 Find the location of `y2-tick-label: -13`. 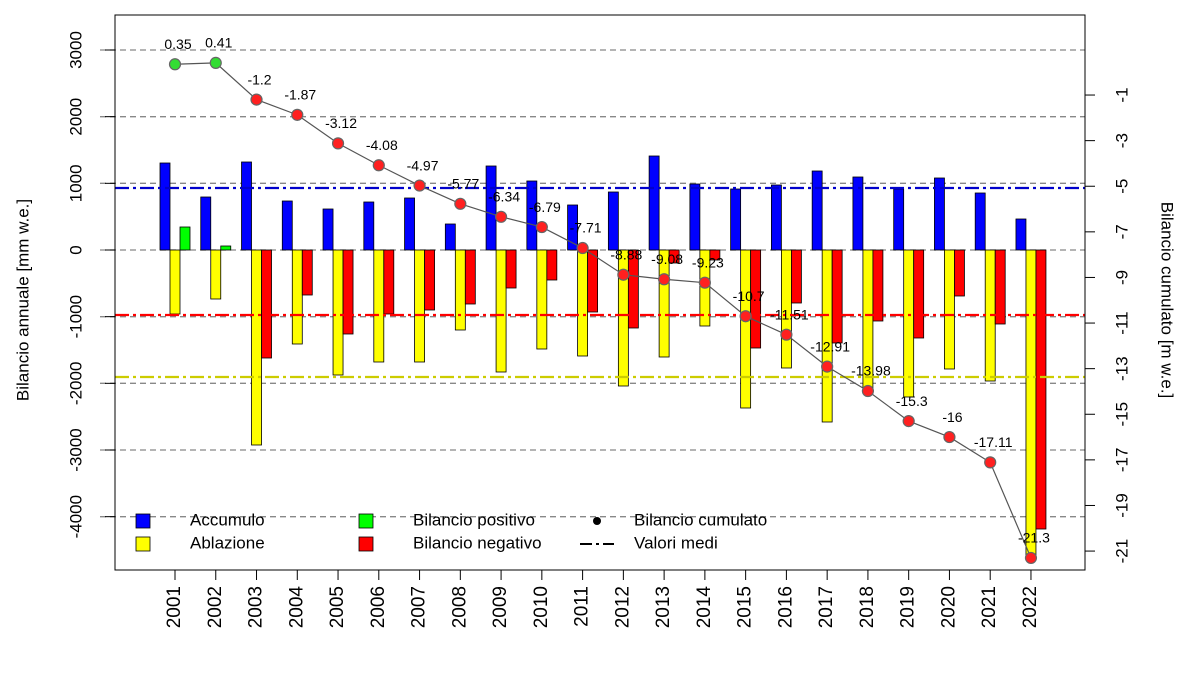

y2-tick-label: -13 is located at coordinates (1121, 368).